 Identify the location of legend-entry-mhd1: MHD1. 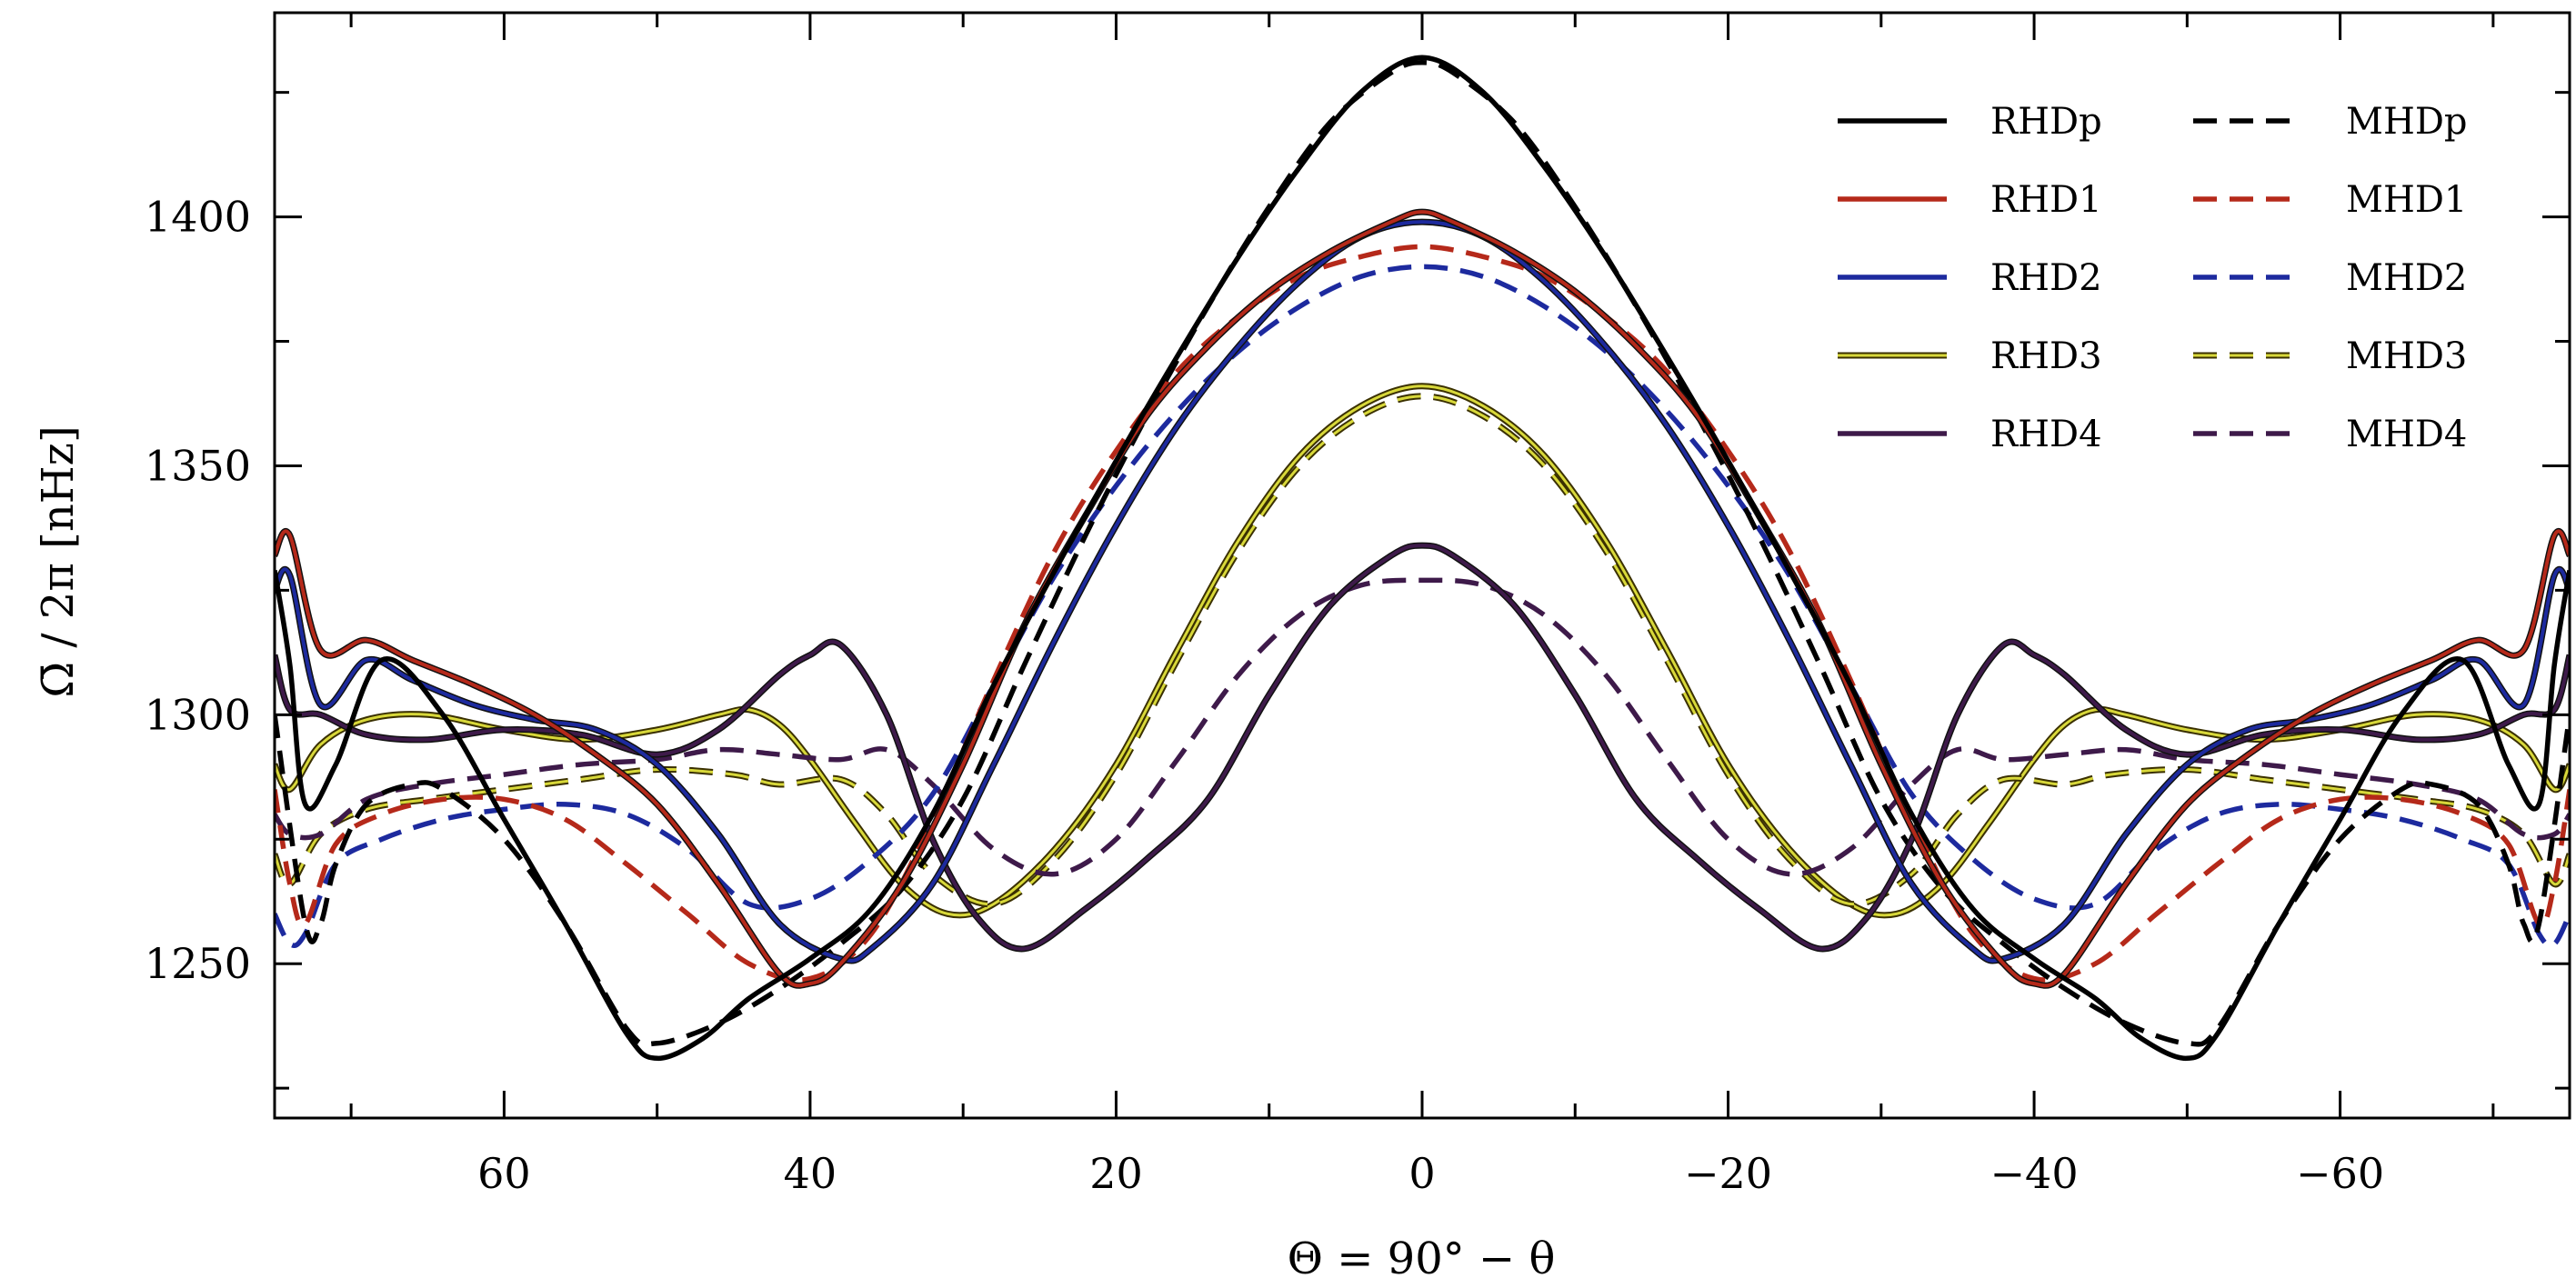
(2330, 200).